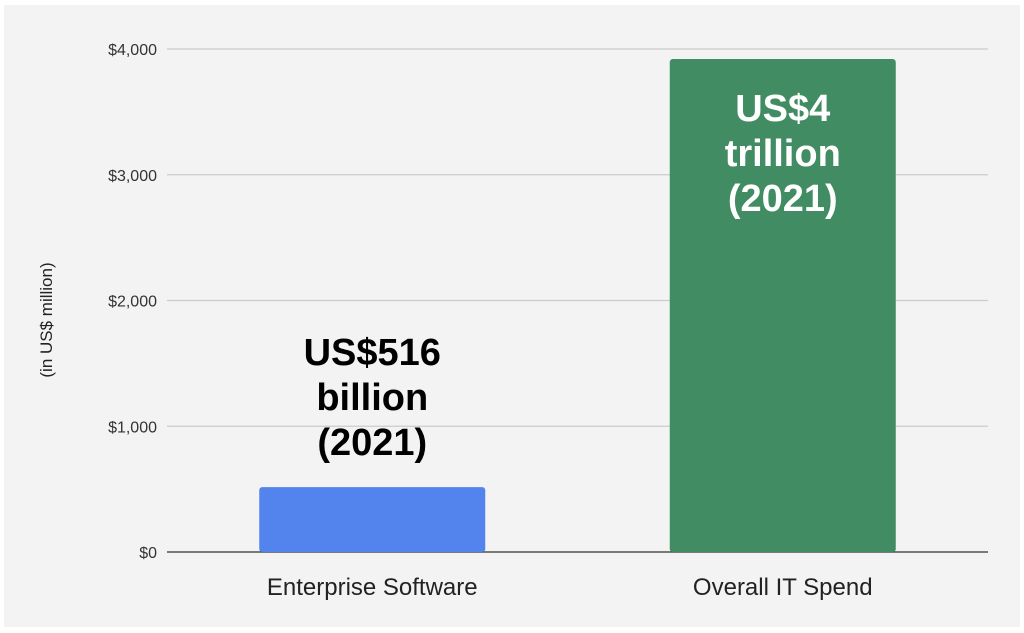 This screenshot has height=633, width=1024. What do you see at coordinates (372, 353) in the screenshot?
I see `data-label: US$516` at bounding box center [372, 353].